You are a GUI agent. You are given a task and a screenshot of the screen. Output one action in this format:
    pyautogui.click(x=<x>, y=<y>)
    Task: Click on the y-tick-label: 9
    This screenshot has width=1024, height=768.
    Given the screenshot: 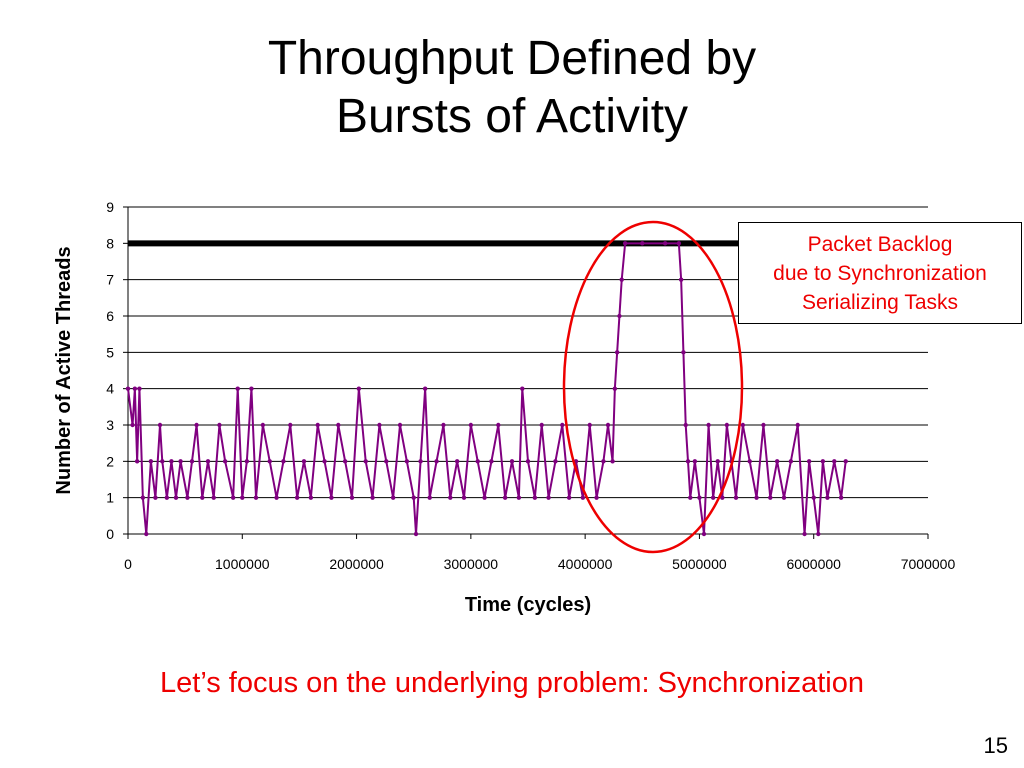 What is the action you would take?
    pyautogui.click(x=110, y=207)
    